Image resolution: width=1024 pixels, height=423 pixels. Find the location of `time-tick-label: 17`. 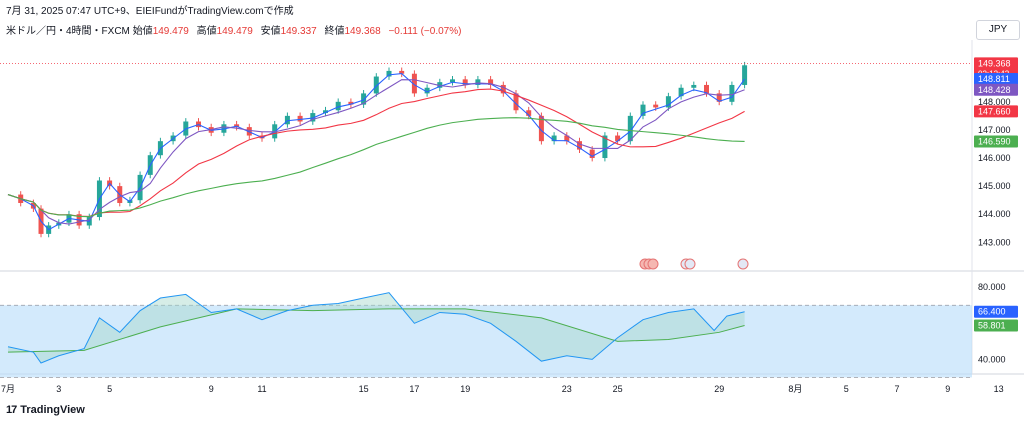

time-tick-label: 17 is located at coordinates (414, 389).